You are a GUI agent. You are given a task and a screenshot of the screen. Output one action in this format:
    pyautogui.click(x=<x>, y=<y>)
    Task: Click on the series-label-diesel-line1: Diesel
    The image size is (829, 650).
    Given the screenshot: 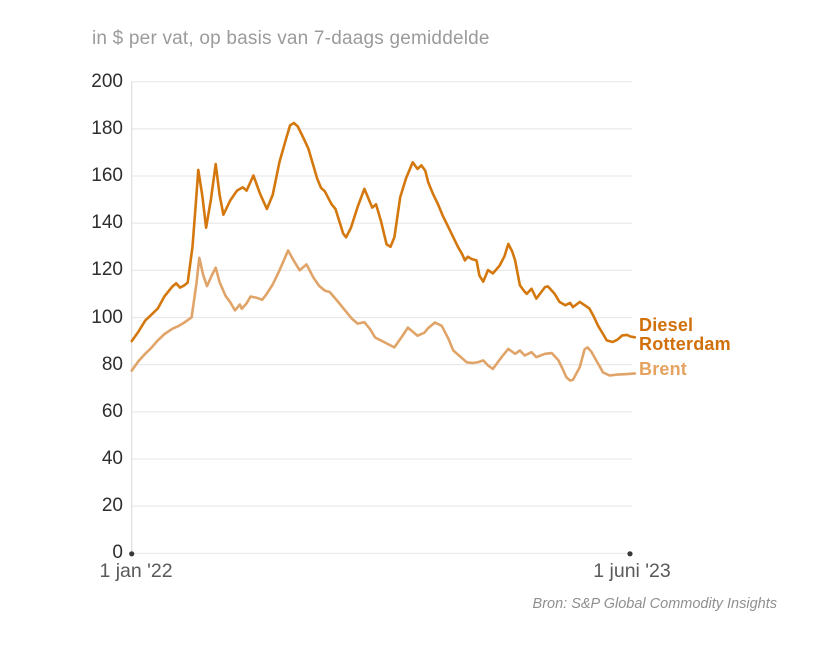 What is the action you would take?
    pyautogui.click(x=666, y=325)
    